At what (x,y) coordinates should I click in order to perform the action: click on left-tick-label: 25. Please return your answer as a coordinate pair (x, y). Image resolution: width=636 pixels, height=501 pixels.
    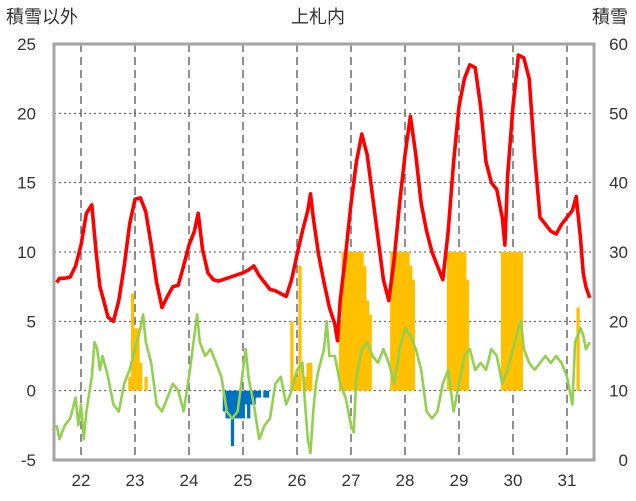
    Looking at the image, I should click on (26, 44).